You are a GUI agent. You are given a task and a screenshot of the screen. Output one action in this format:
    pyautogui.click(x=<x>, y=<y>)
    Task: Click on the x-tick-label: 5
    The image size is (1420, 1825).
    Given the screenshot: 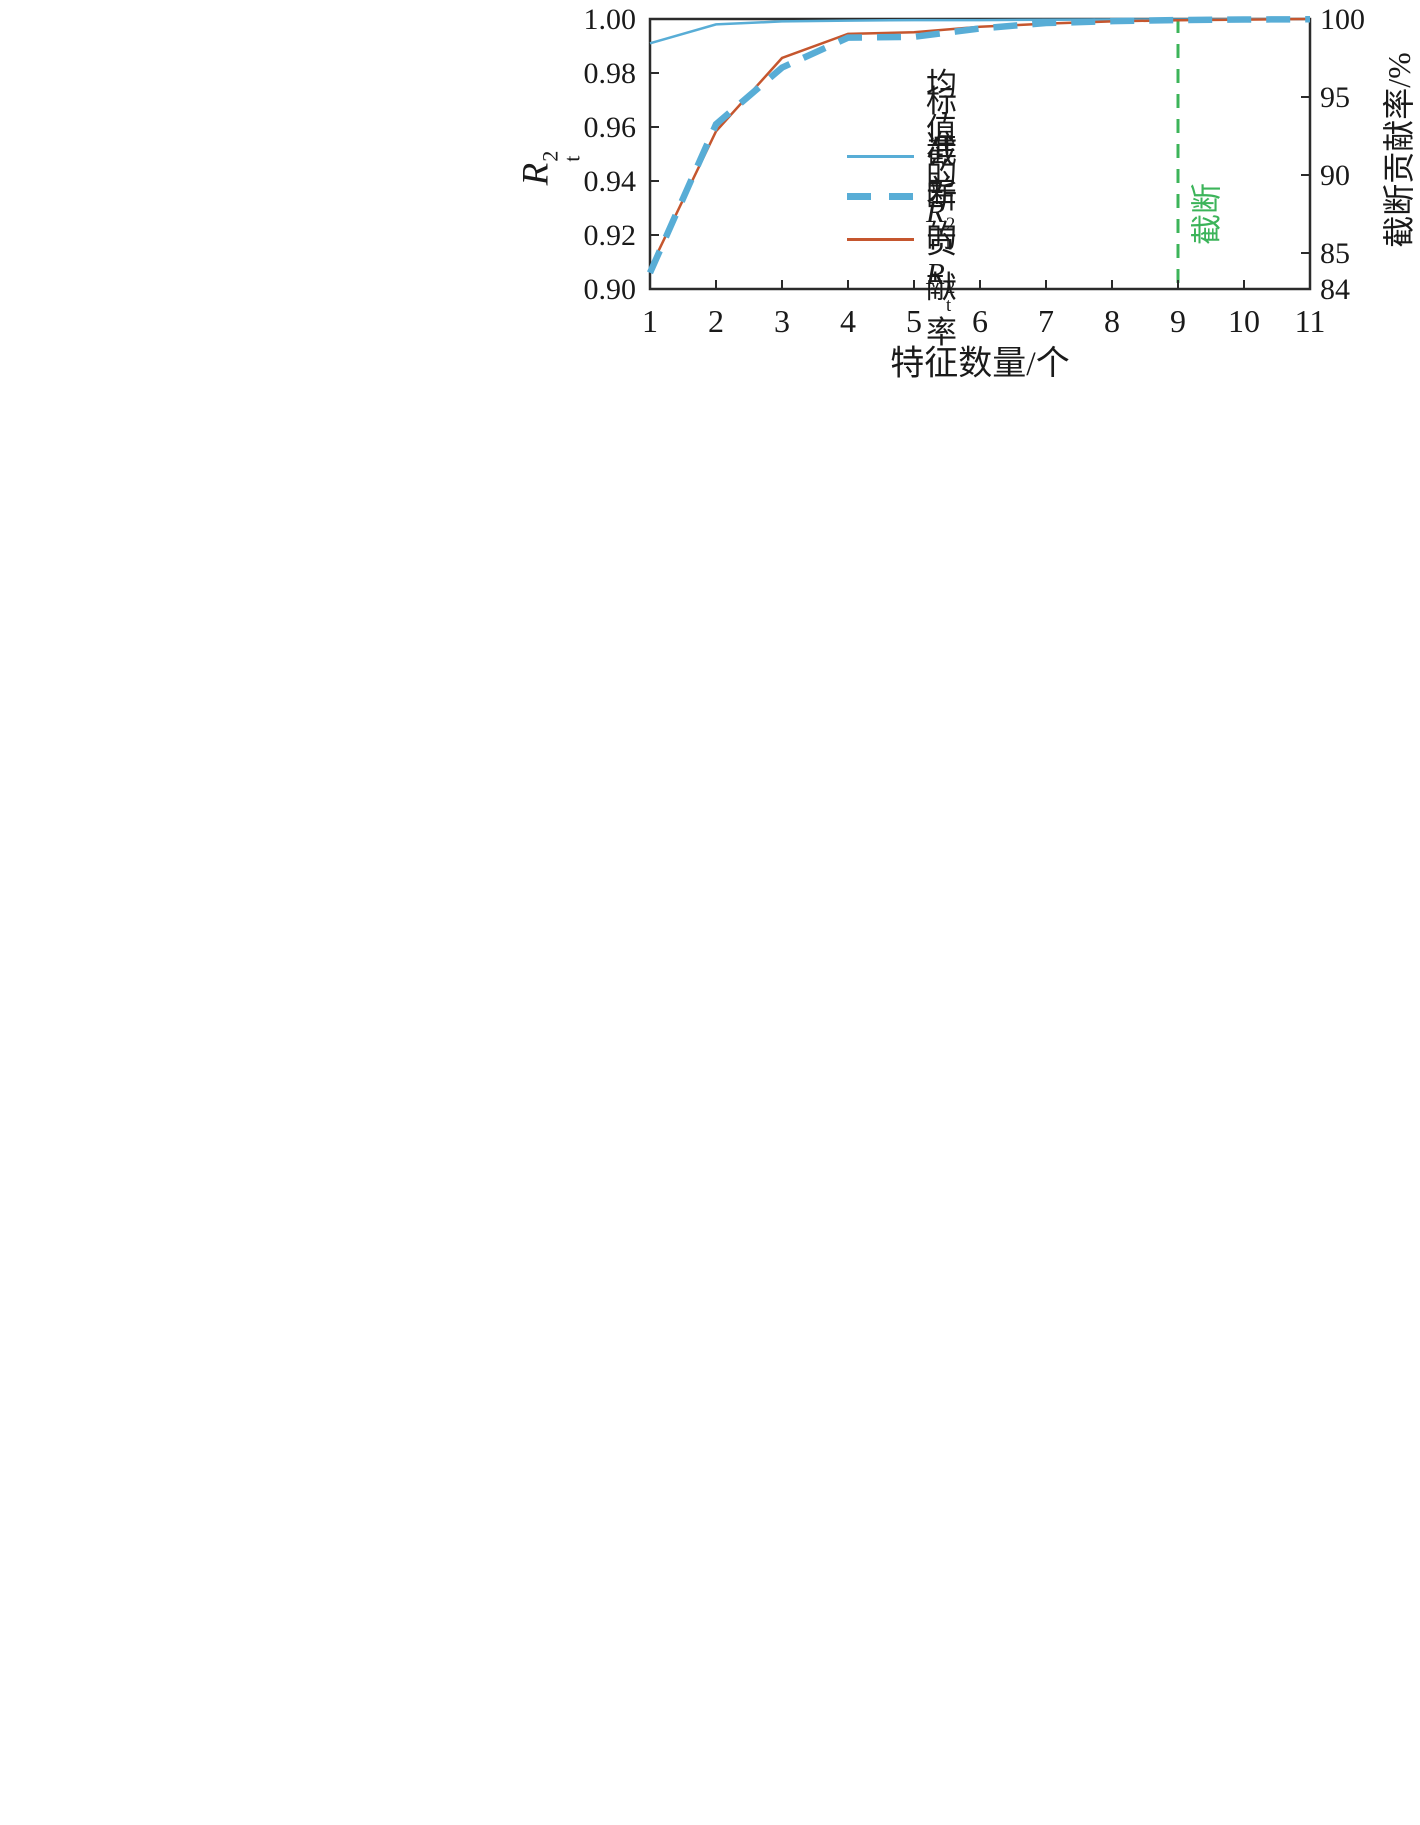 What is the action you would take?
    pyautogui.click(x=914, y=321)
    